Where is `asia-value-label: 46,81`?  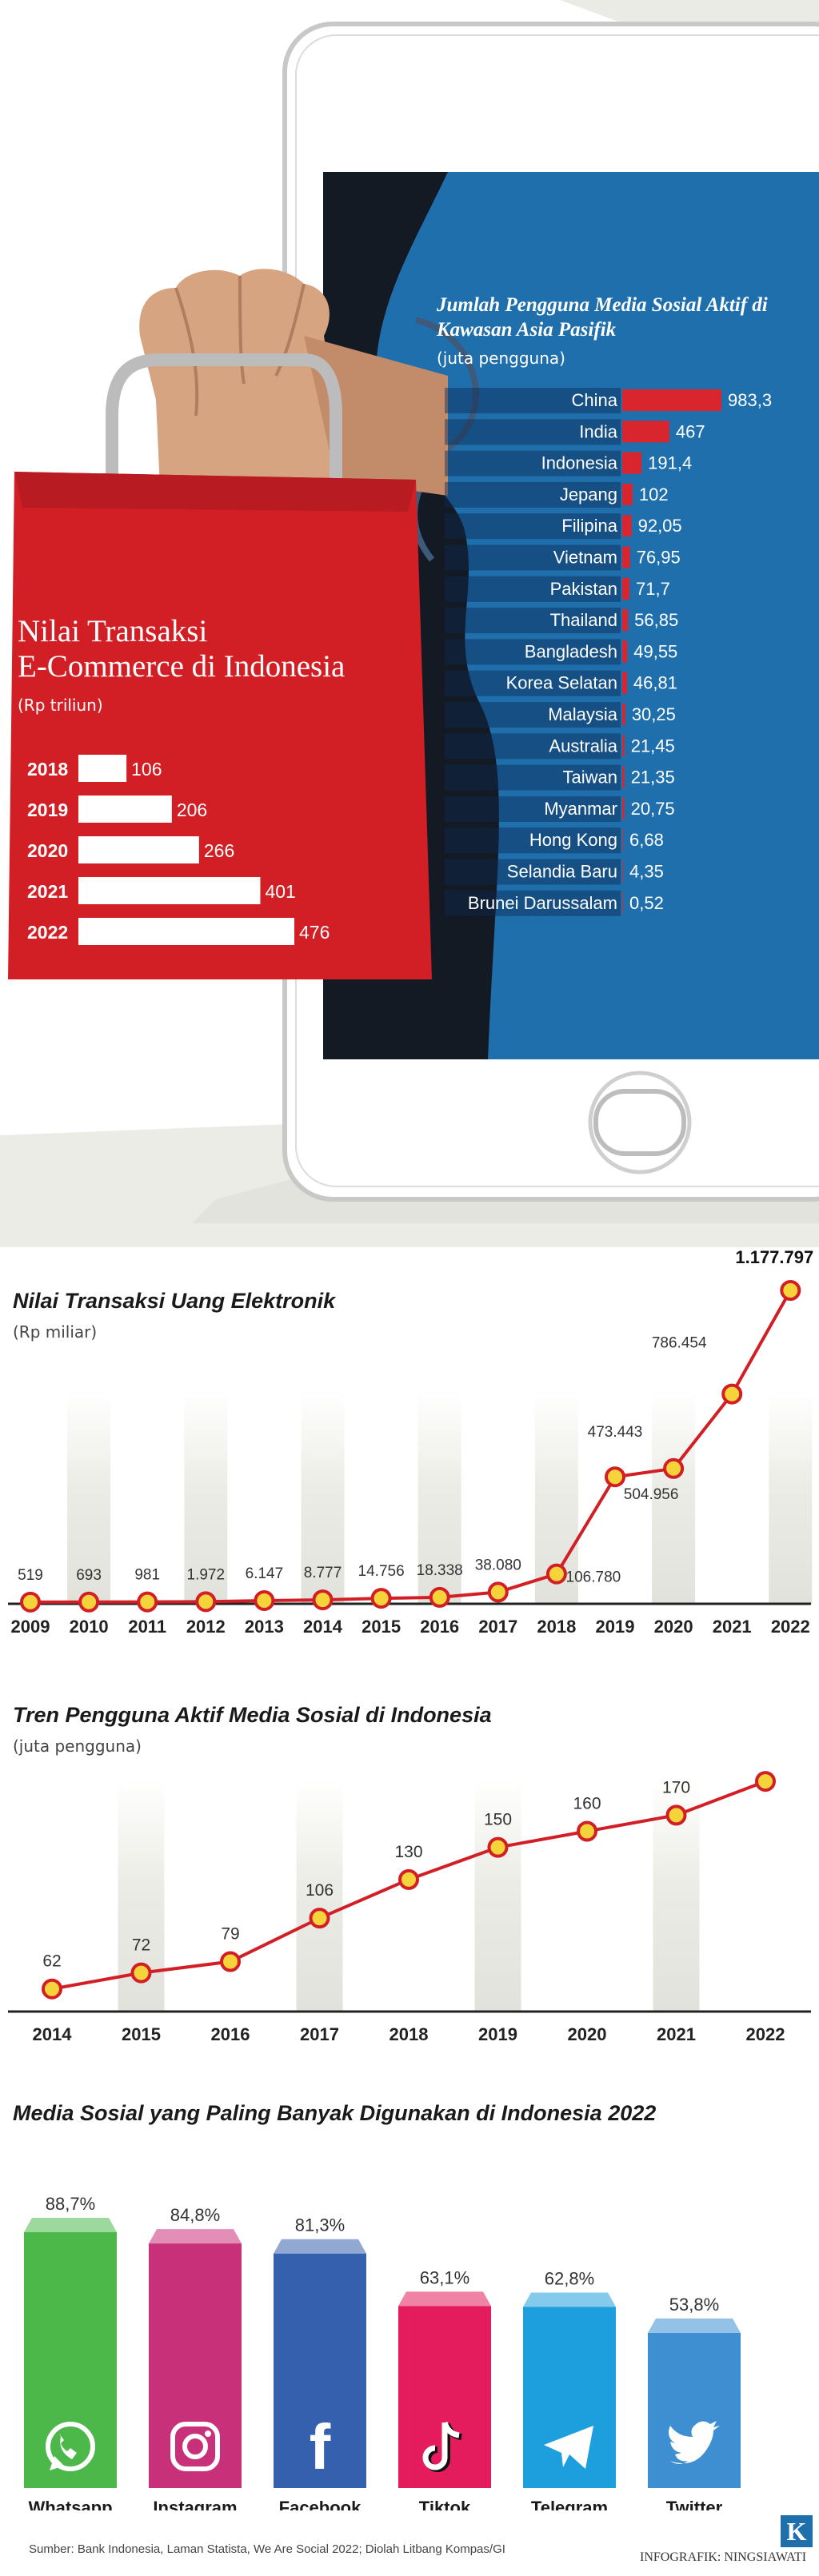
asia-value-label: 46,81 is located at coordinates (655, 683).